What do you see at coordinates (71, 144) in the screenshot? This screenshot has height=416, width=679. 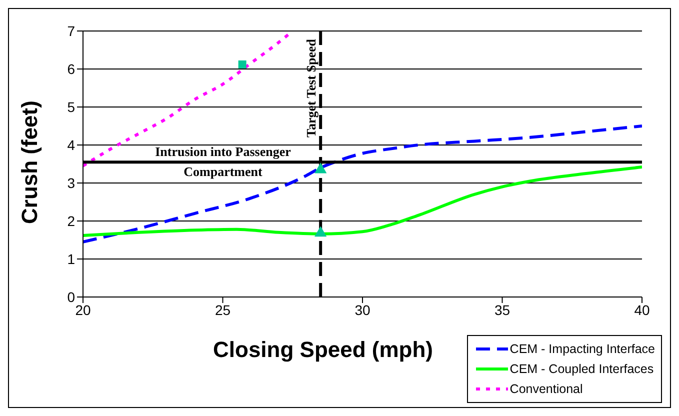 I see `y-tick-label: 4` at bounding box center [71, 144].